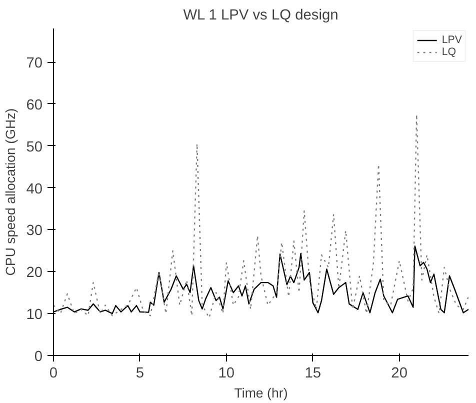  I want to click on x-tick-label: 0, so click(53, 374).